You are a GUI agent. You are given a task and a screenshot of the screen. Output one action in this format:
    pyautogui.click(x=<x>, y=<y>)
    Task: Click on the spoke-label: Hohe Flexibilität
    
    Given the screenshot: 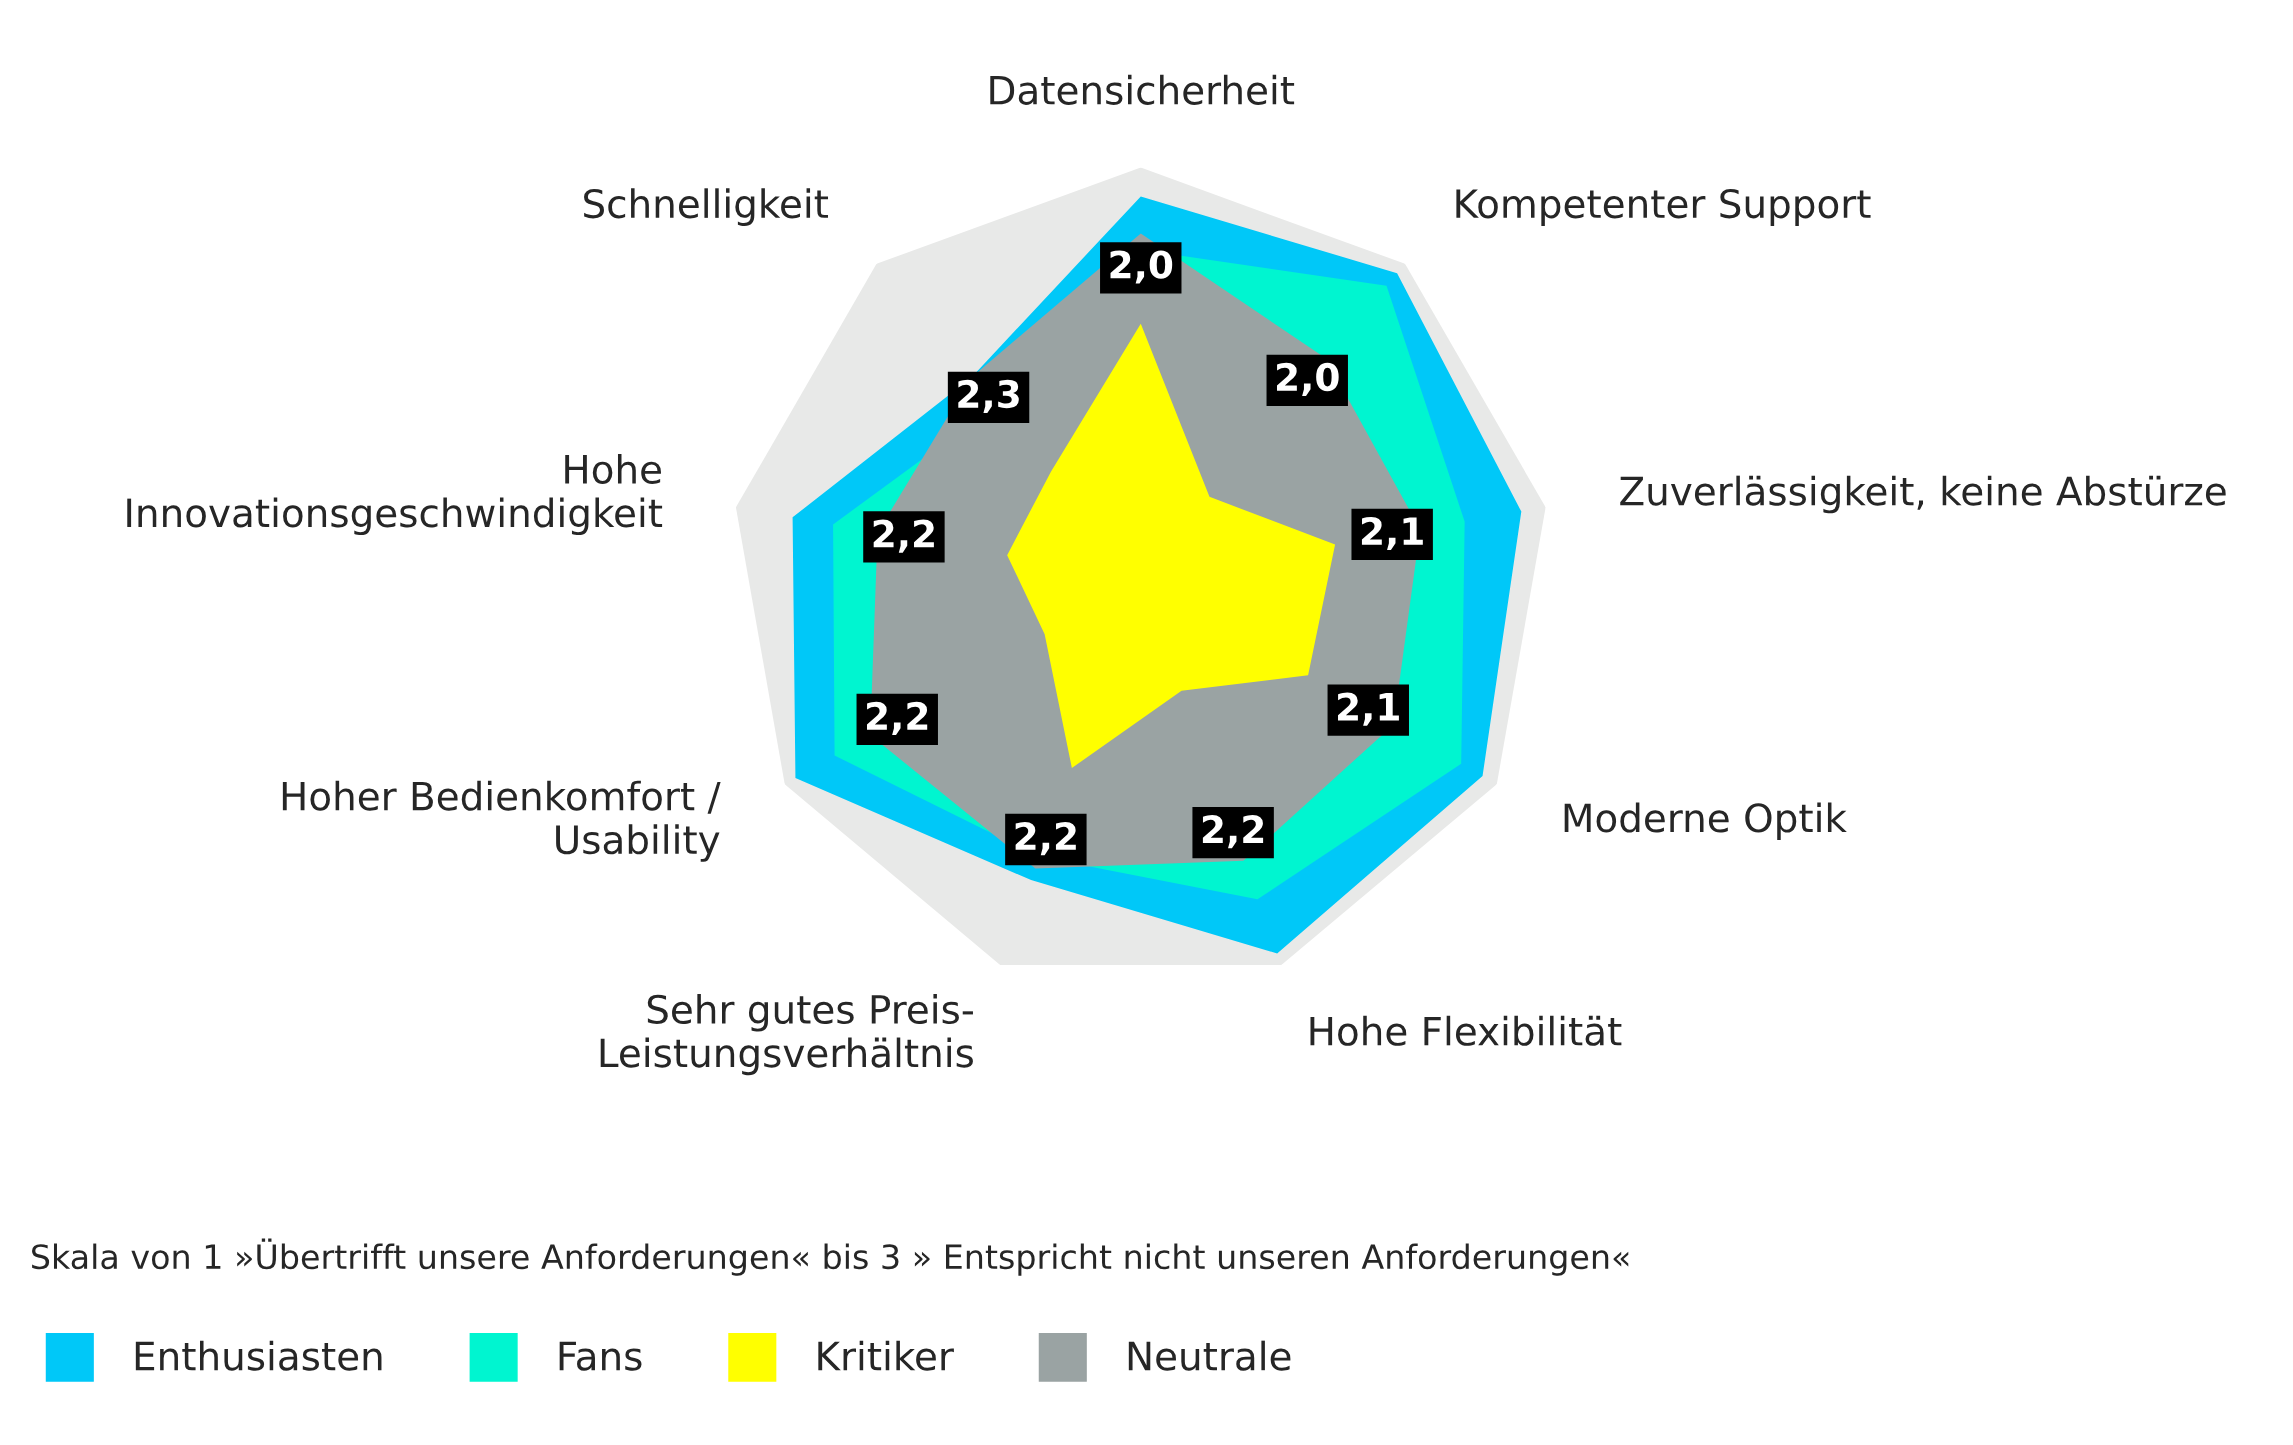 What is the action you would take?
    pyautogui.click(x=1466, y=1030)
    